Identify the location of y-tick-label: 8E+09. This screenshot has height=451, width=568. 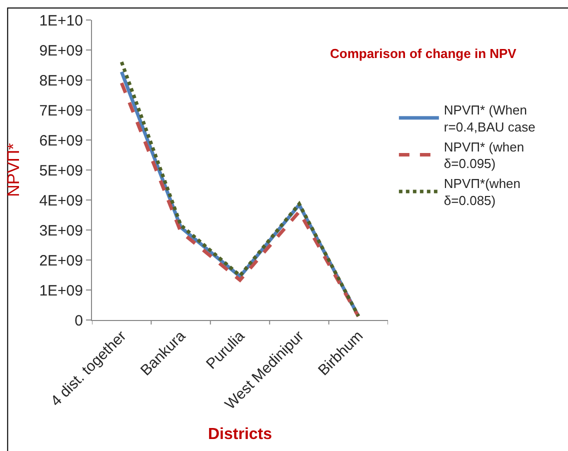
(61, 81).